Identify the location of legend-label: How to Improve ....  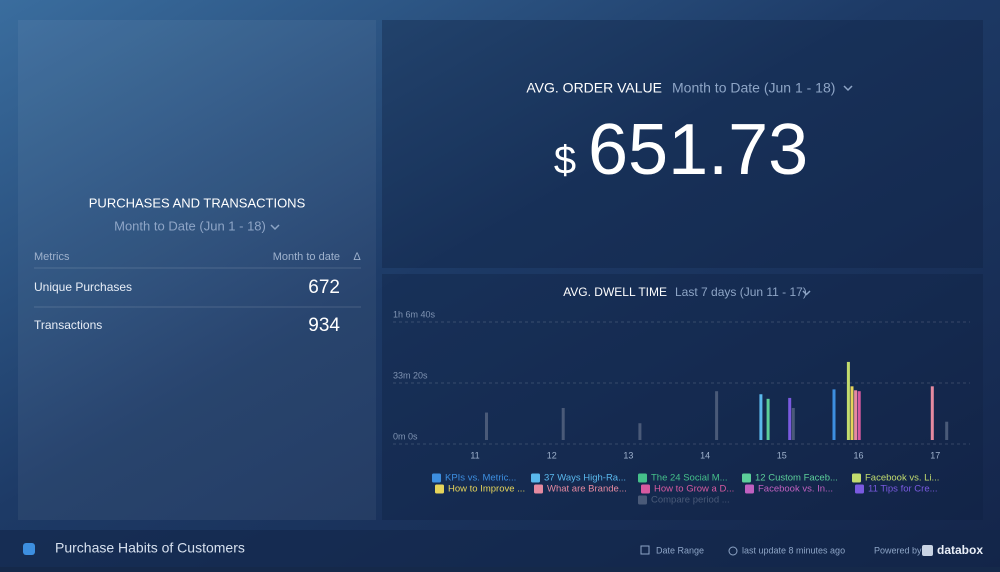
(486, 489).